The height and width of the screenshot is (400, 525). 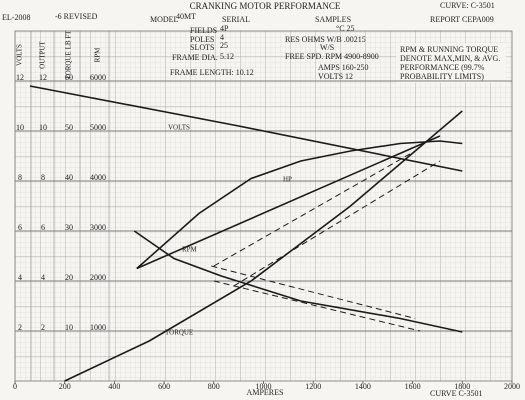 I want to click on note-box, so click(x=451, y=63).